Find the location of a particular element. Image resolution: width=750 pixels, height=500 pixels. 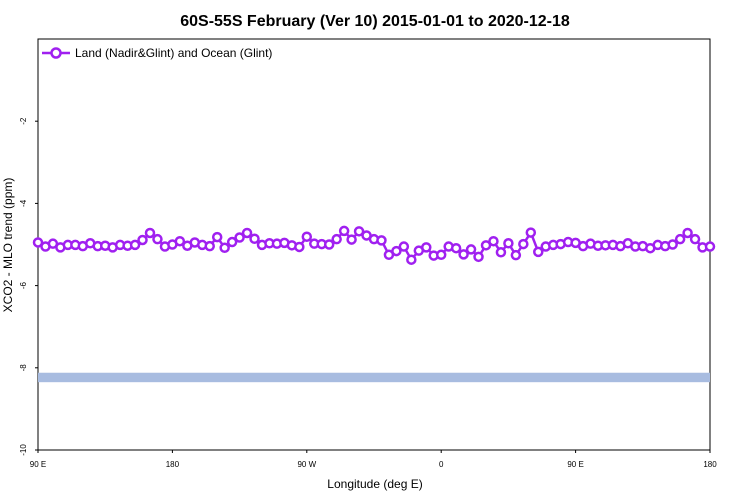

x-axis: 90 E 180 90 W 0 90 E 180 is located at coordinates (373, 459).